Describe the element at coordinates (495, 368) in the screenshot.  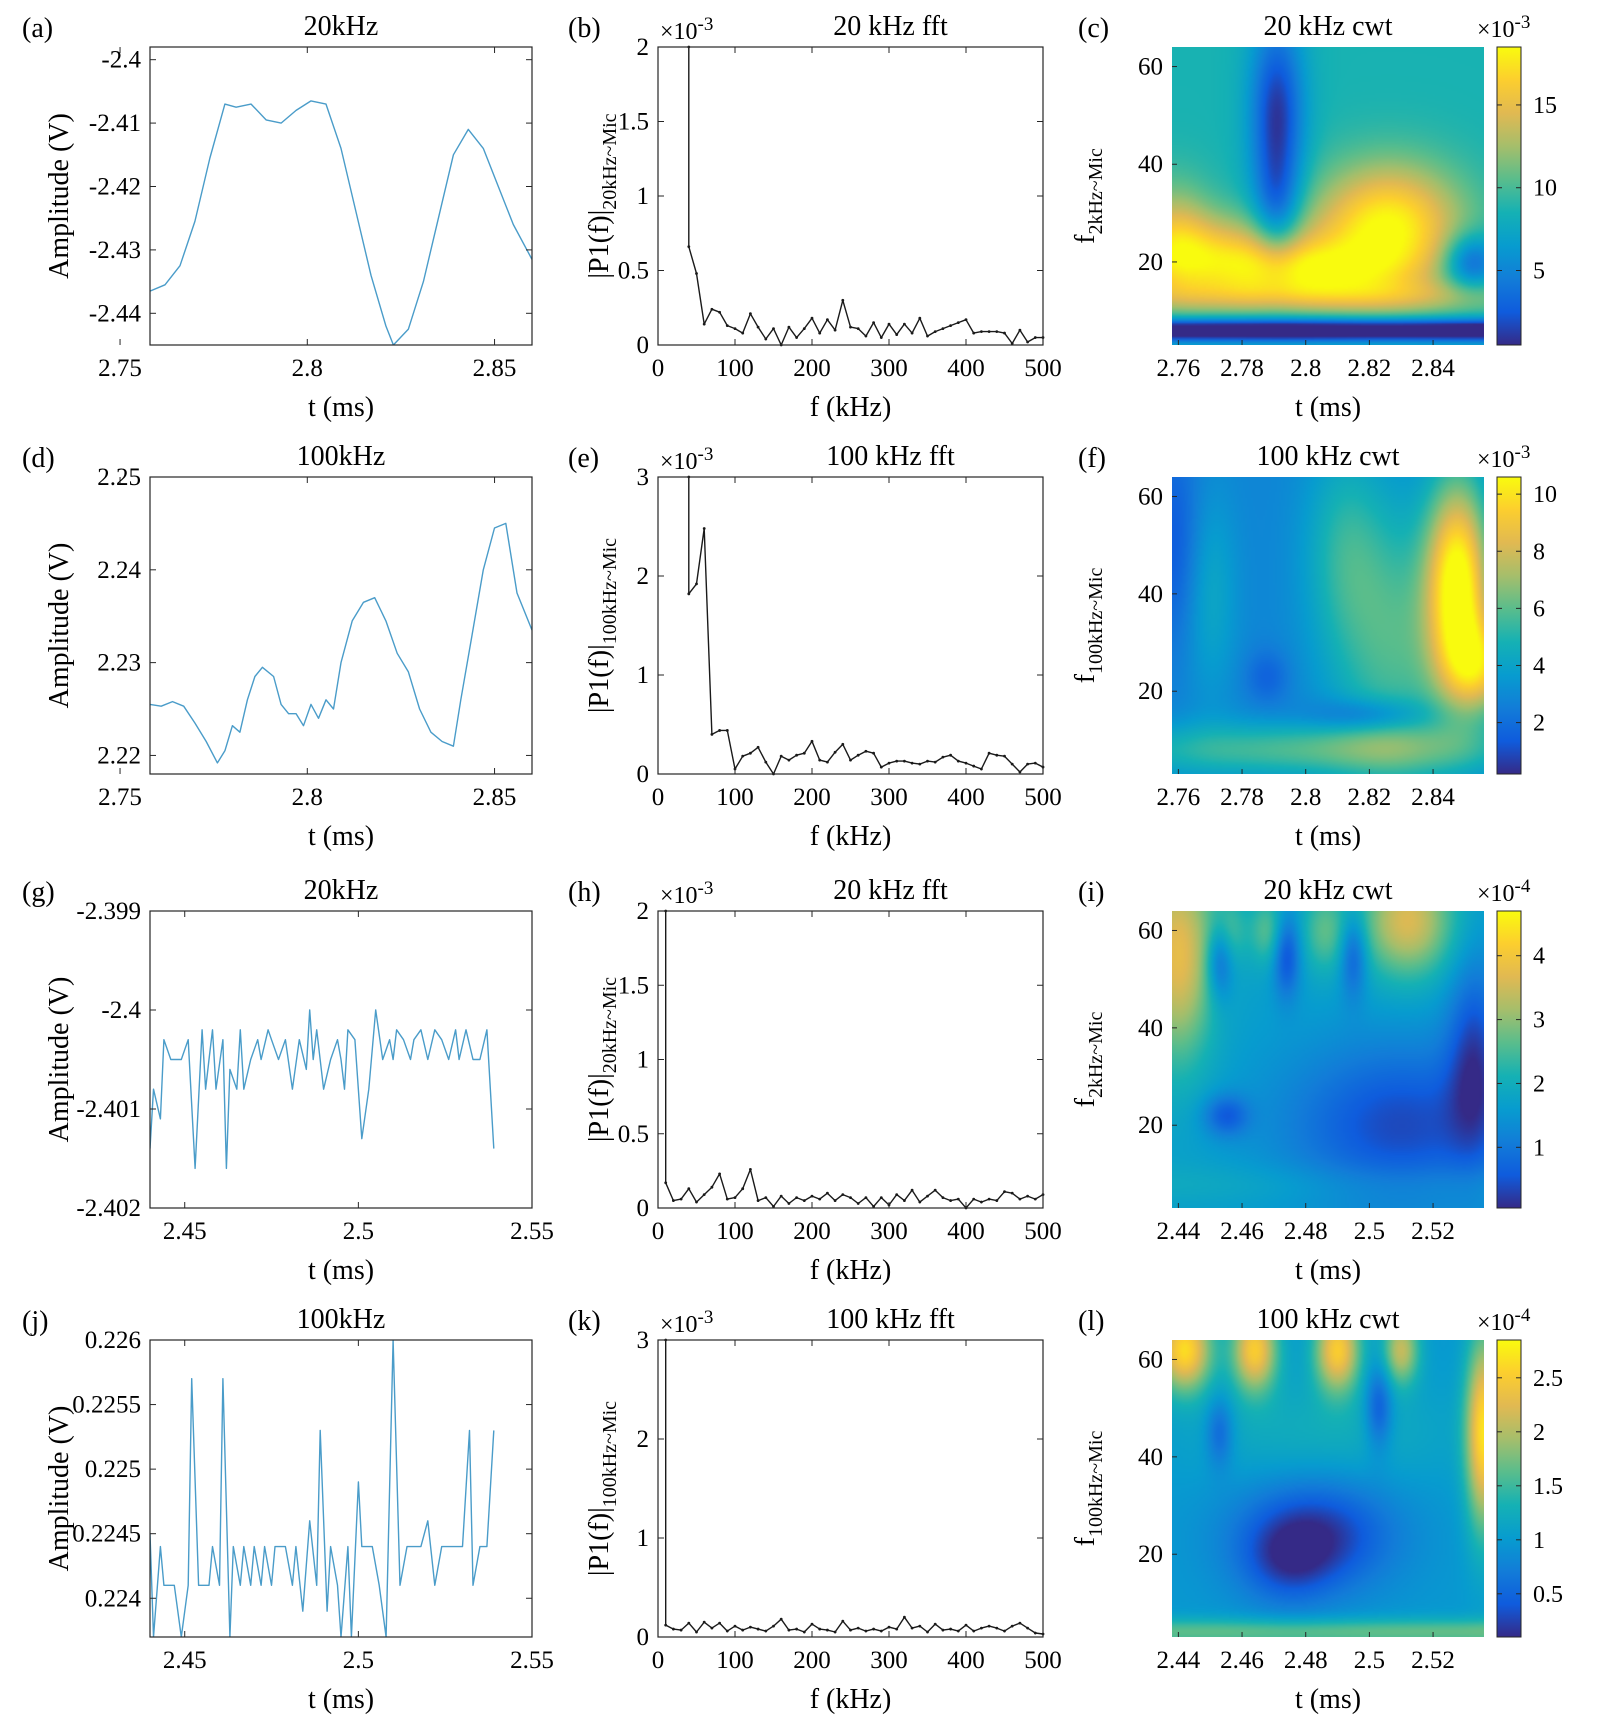
I see `x-tick-label: 2.85` at that location.